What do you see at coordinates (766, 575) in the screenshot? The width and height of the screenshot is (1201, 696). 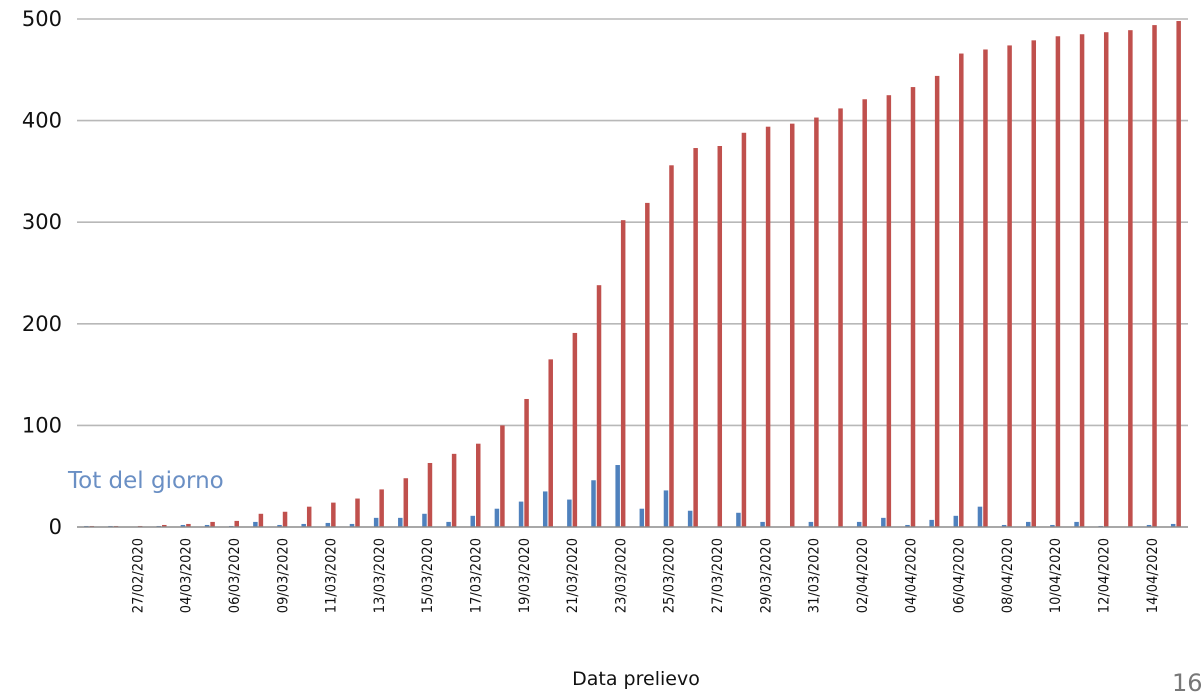 I see `x-tick-label-28: 29/03/2020` at bounding box center [766, 575].